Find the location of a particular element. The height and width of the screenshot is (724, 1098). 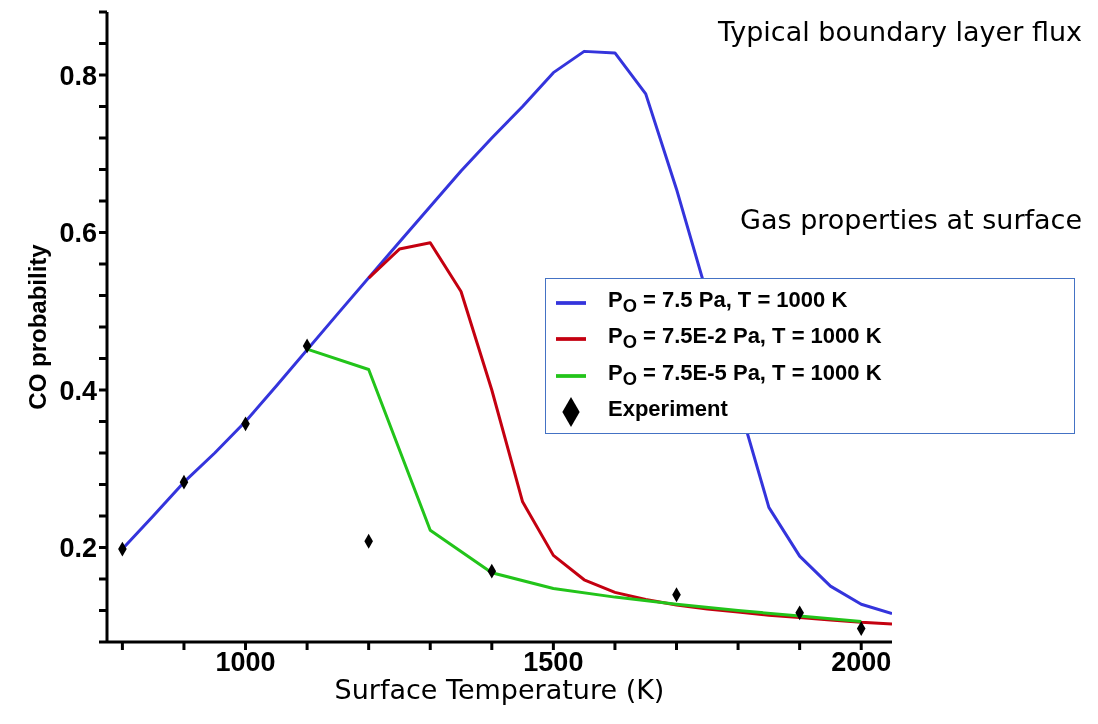

y-axis-title: CO probability is located at coordinates (37, 326).